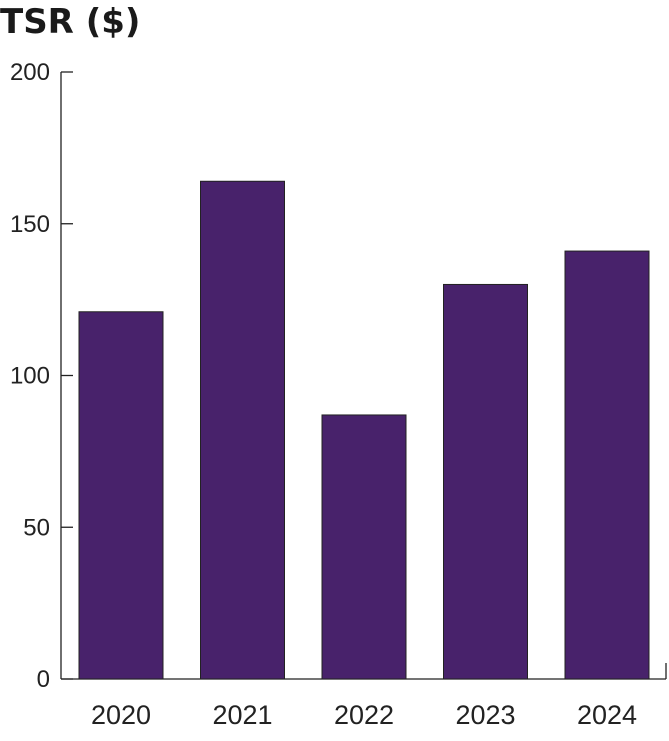 The width and height of the screenshot is (669, 741). Describe the element at coordinates (30, 376) in the screenshot. I see `y-tick-label: 100` at that location.